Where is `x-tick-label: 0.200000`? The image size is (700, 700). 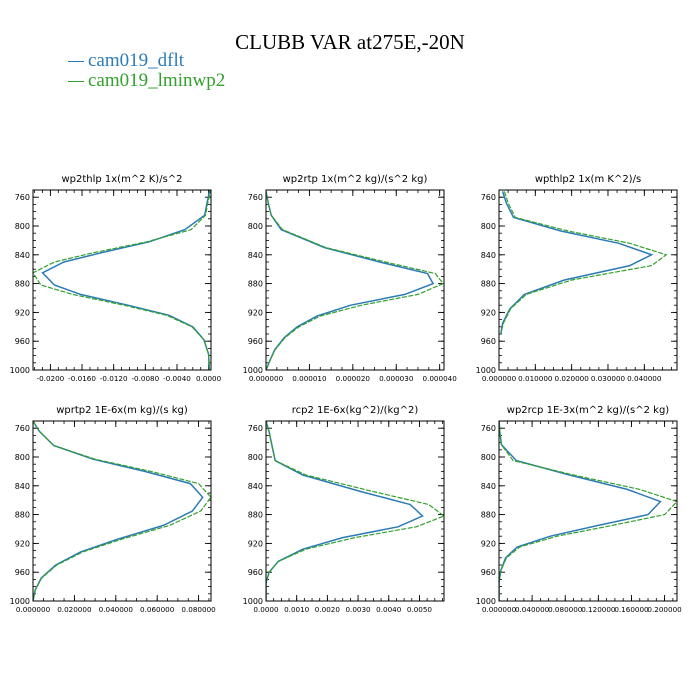
x-tick-label: 0.200000 is located at coordinates (664, 609).